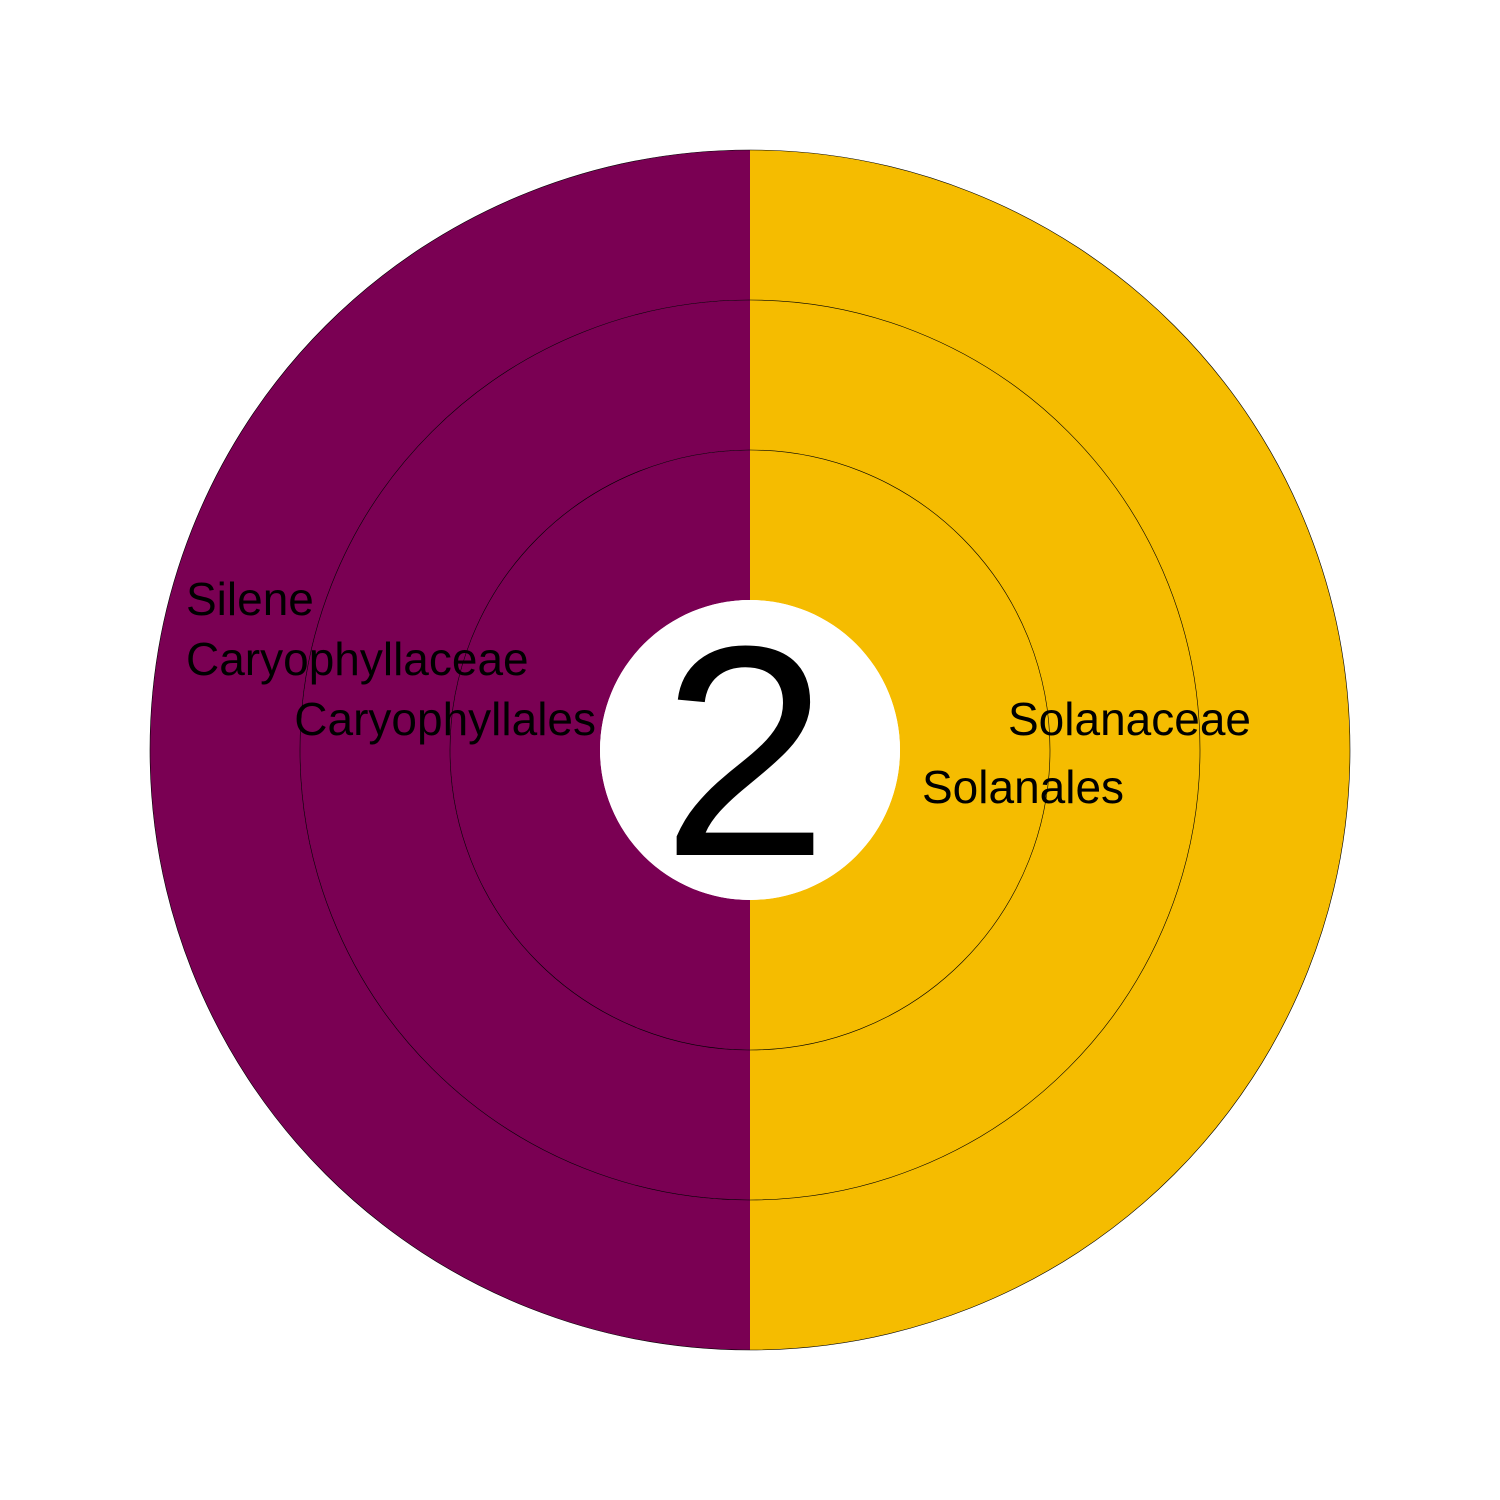 The height and width of the screenshot is (1500, 1500). Describe the element at coordinates (1129, 719) in the screenshot. I see `label-solanaceae: Solanaceae` at that location.